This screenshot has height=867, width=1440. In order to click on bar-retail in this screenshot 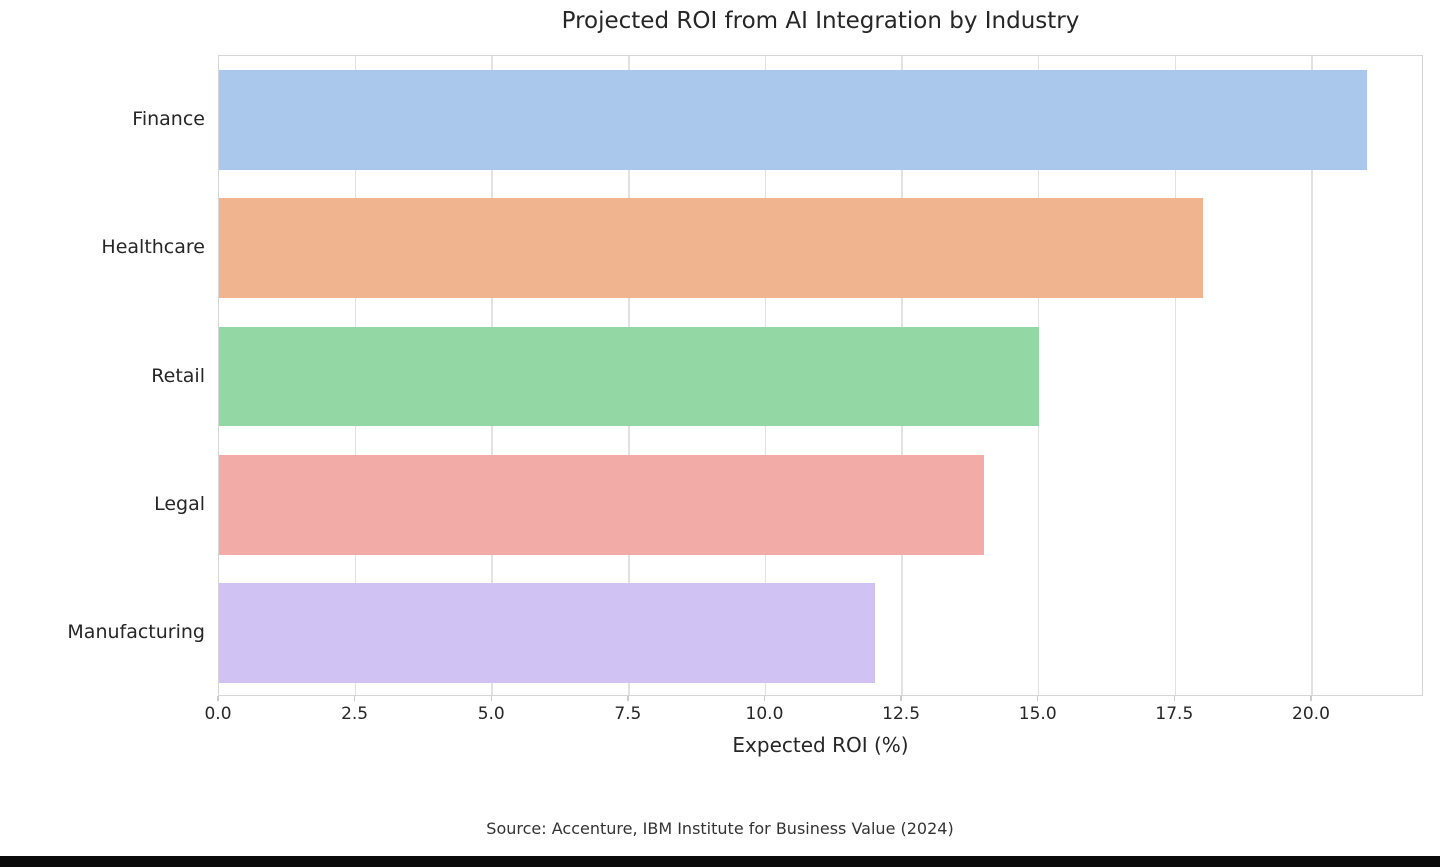, I will do `click(629, 376)`.